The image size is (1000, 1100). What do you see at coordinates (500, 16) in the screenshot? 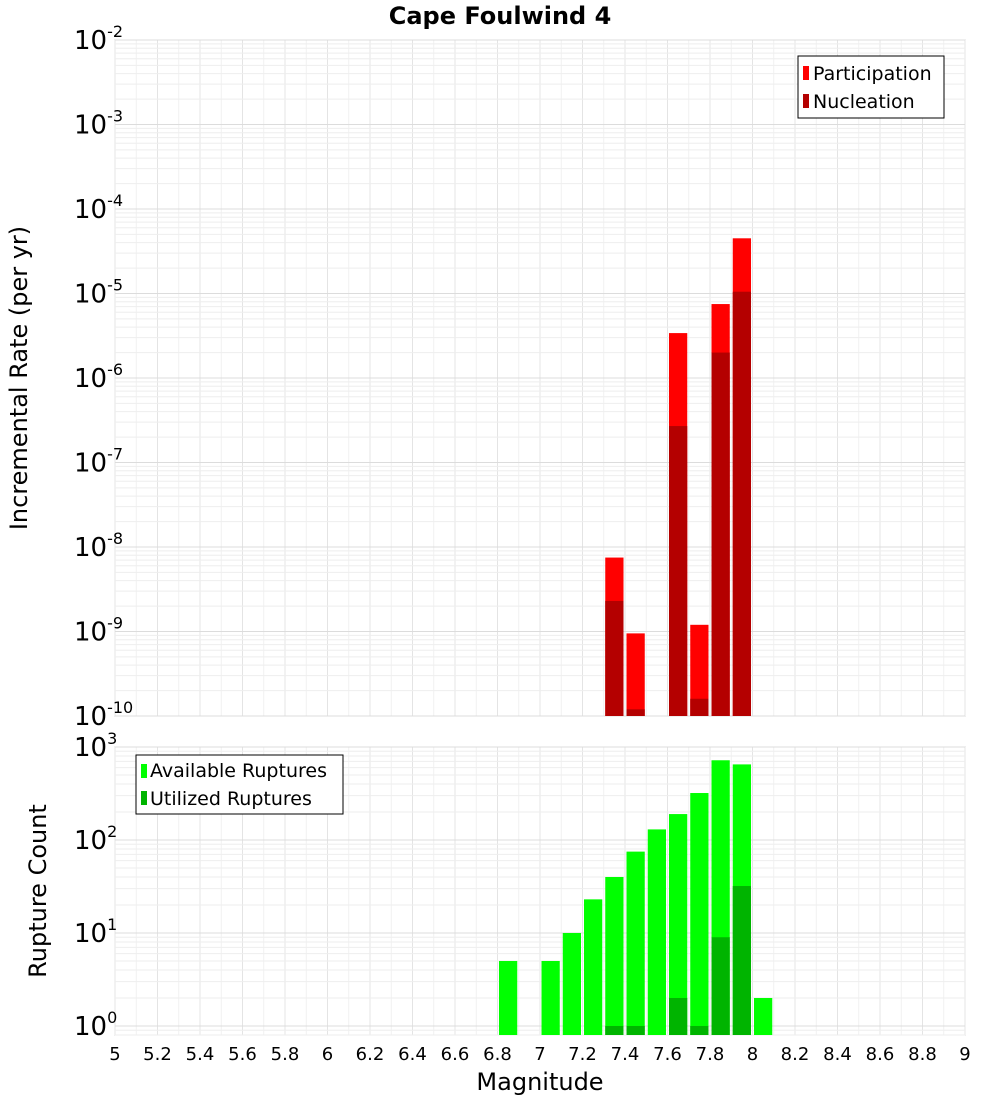
I see `chart-title: Cape Foulwind 4` at bounding box center [500, 16].